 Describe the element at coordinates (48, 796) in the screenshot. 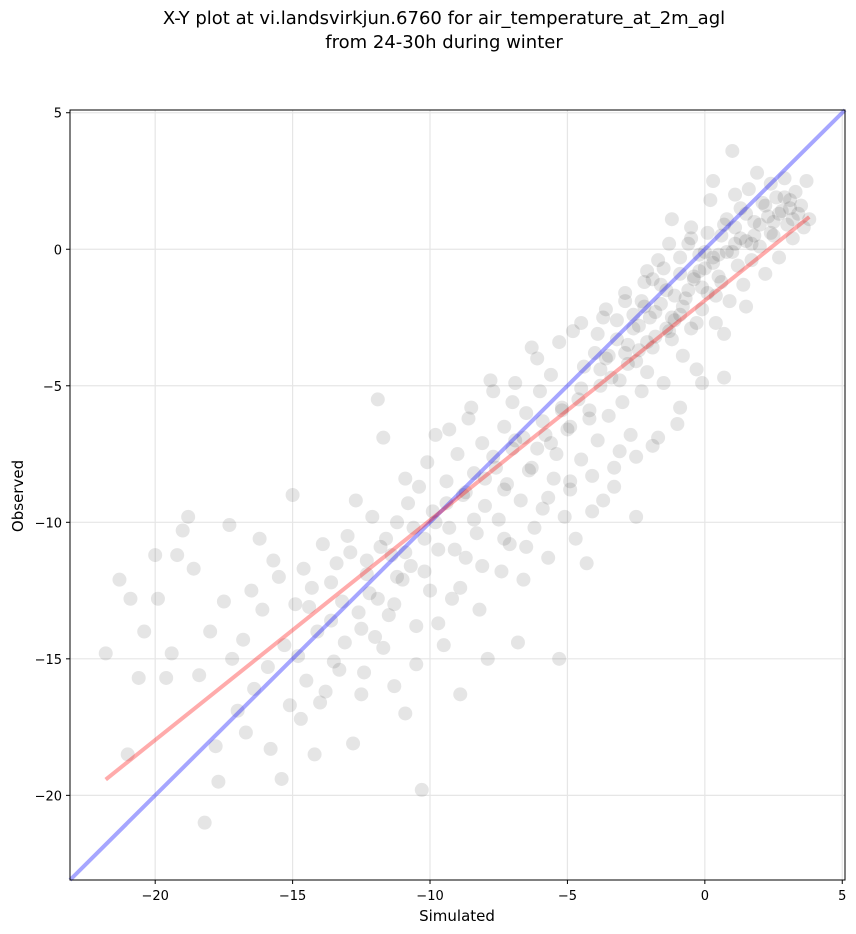

I see `y-tick-label: −20` at that location.